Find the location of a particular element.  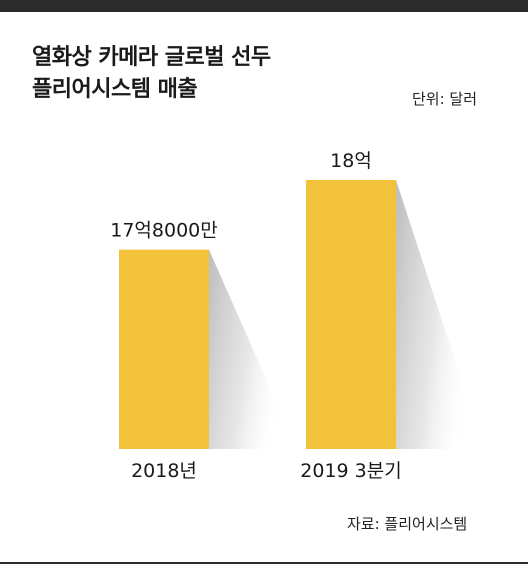

source-label: 자료: 플리어시스템 is located at coordinates (407, 524).